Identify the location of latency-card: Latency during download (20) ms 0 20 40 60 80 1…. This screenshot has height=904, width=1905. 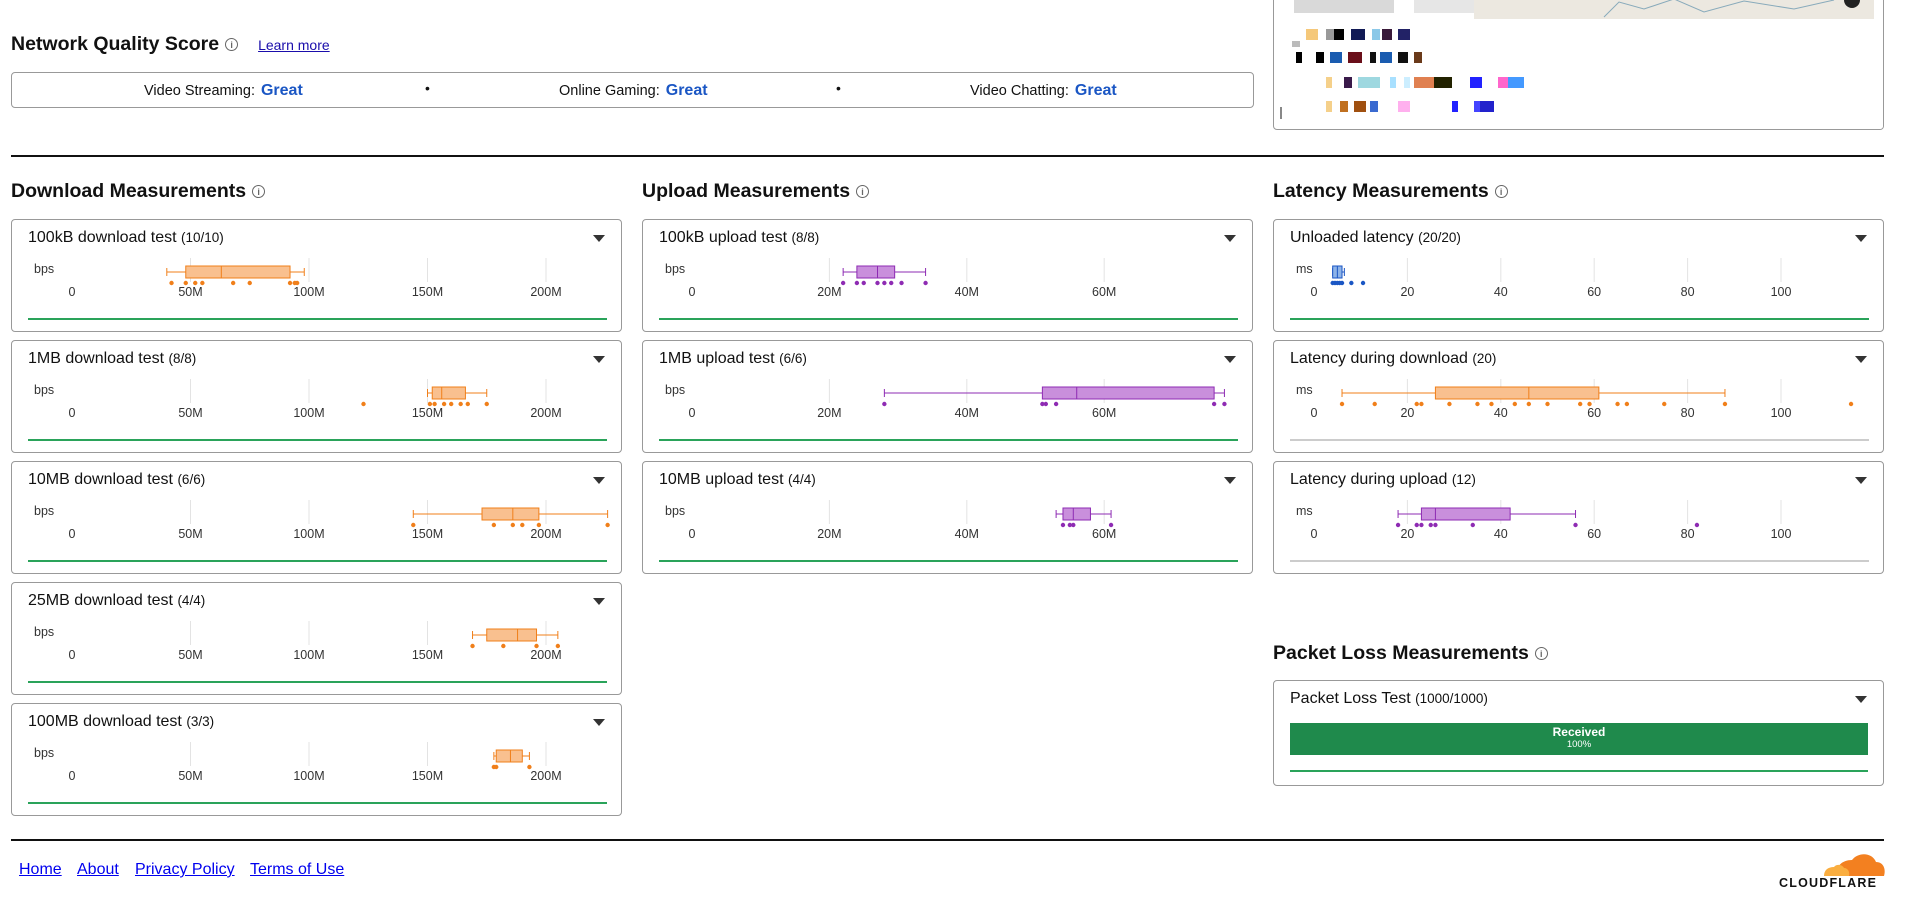
(1578, 396).